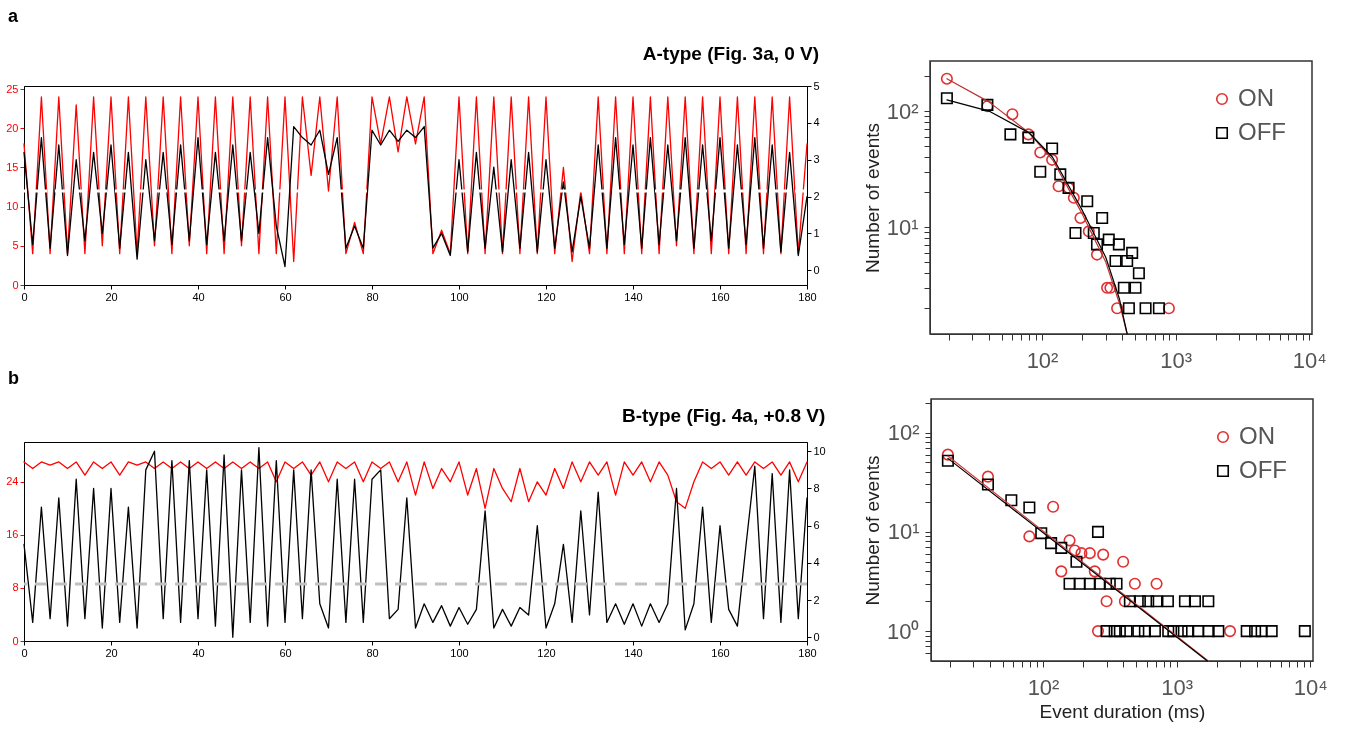 The width and height of the screenshot is (1367, 739). What do you see at coordinates (12, 127) in the screenshot?
I see `y-tick-label: 20` at bounding box center [12, 127].